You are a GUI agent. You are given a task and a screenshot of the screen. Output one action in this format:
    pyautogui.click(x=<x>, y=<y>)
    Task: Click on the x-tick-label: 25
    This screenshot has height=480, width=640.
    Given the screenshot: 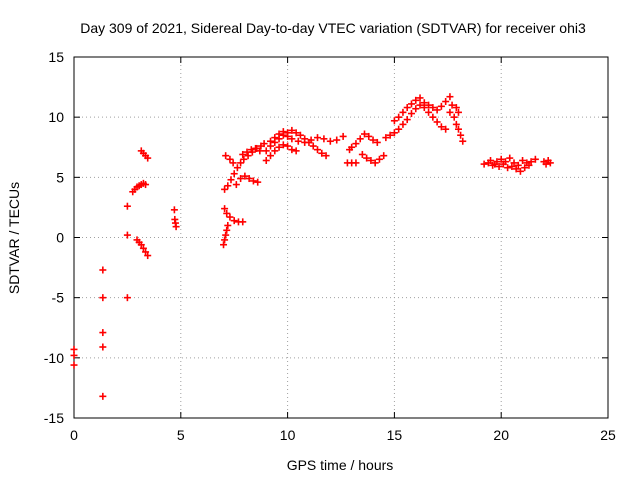 What is the action you would take?
    pyautogui.click(x=608, y=435)
    